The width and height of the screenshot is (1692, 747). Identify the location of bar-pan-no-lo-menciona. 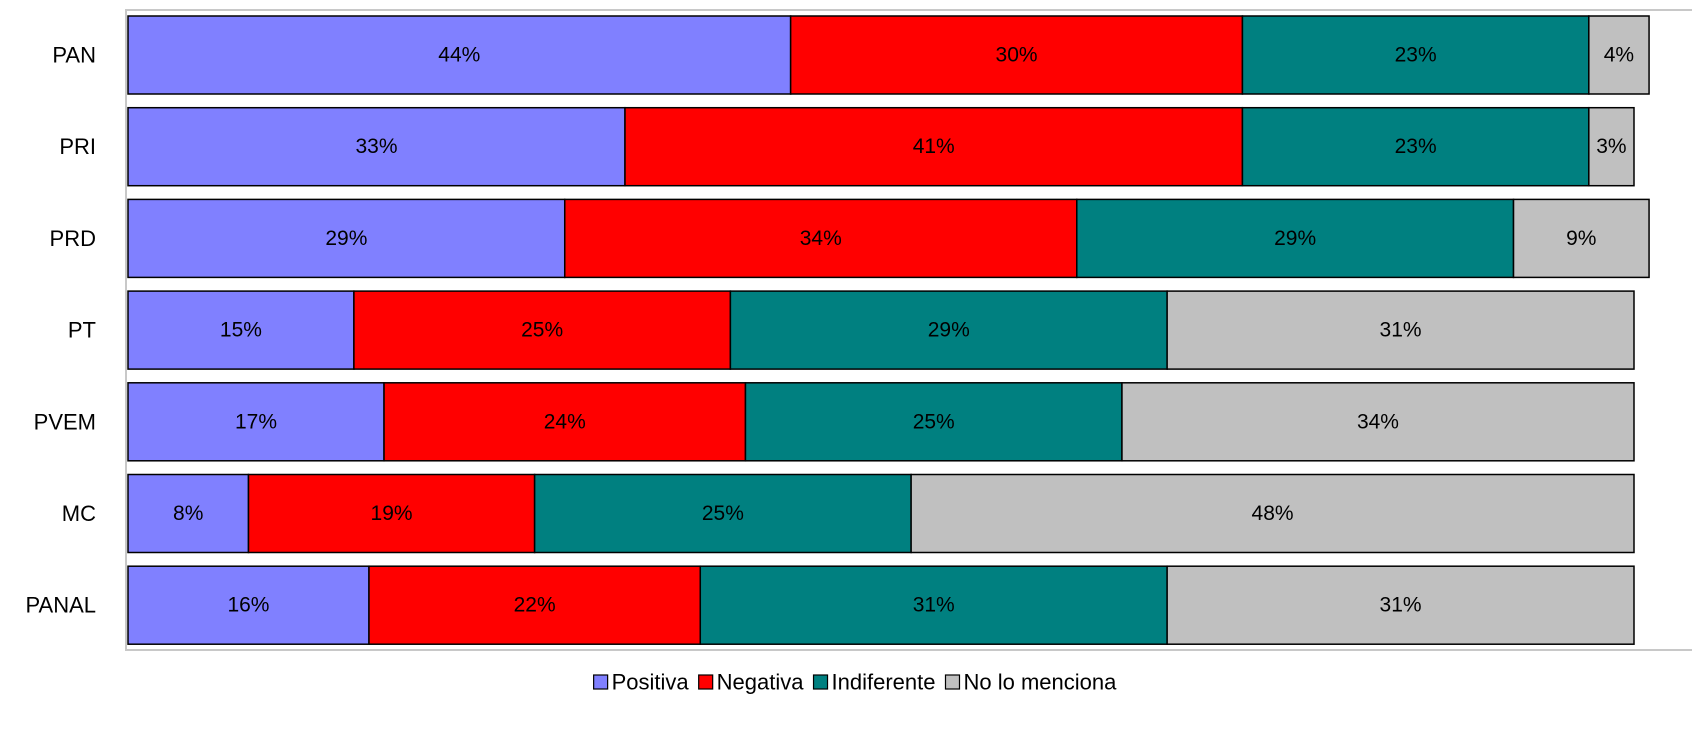
(1619, 55).